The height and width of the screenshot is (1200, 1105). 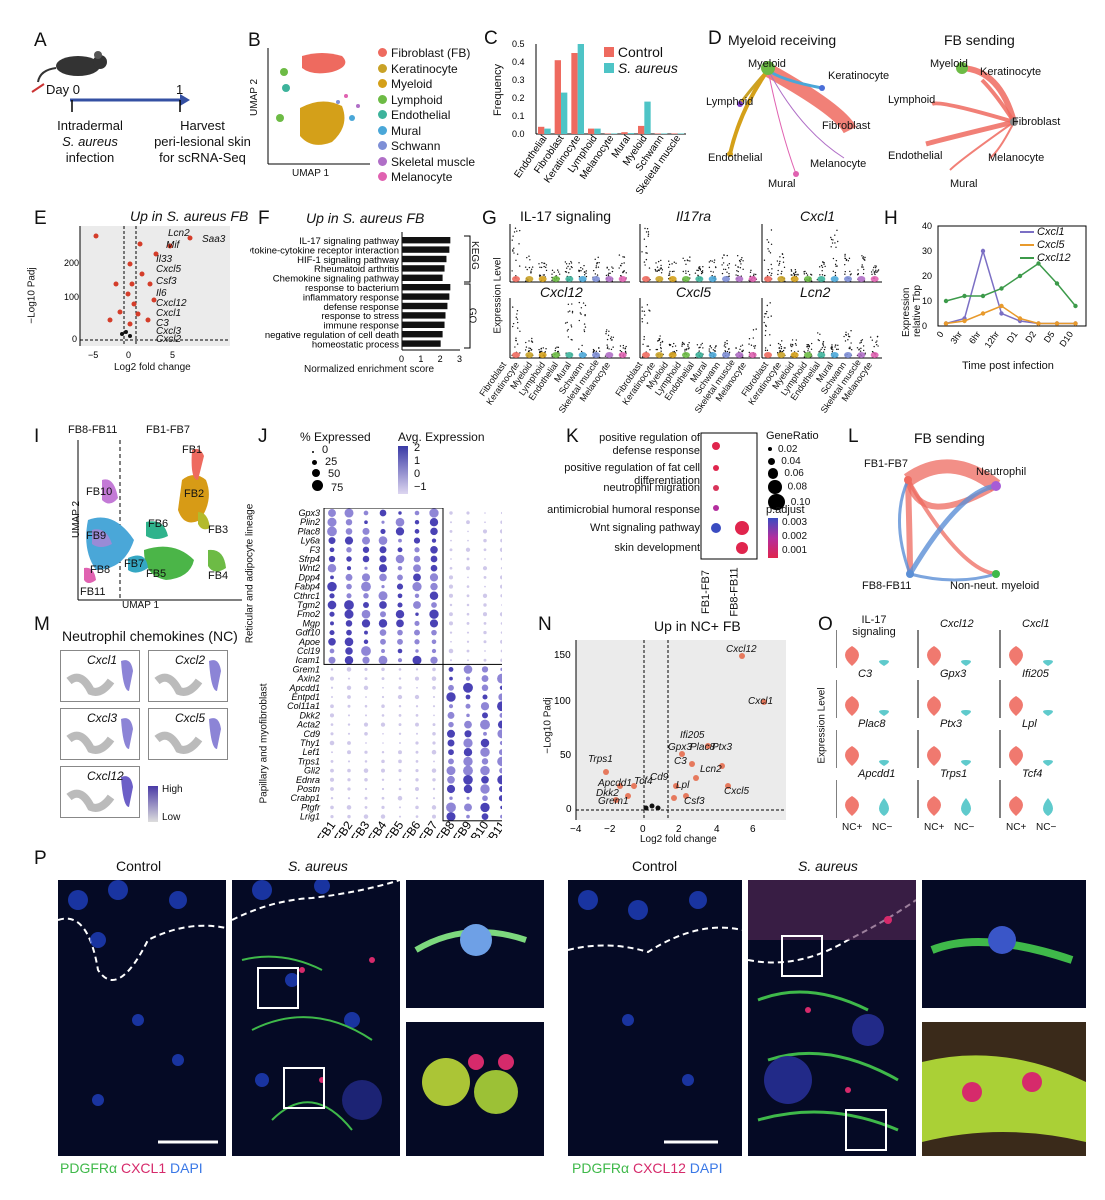 What do you see at coordinates (134, 564) in the screenshot?
I see `i-fb7: FB7` at bounding box center [134, 564].